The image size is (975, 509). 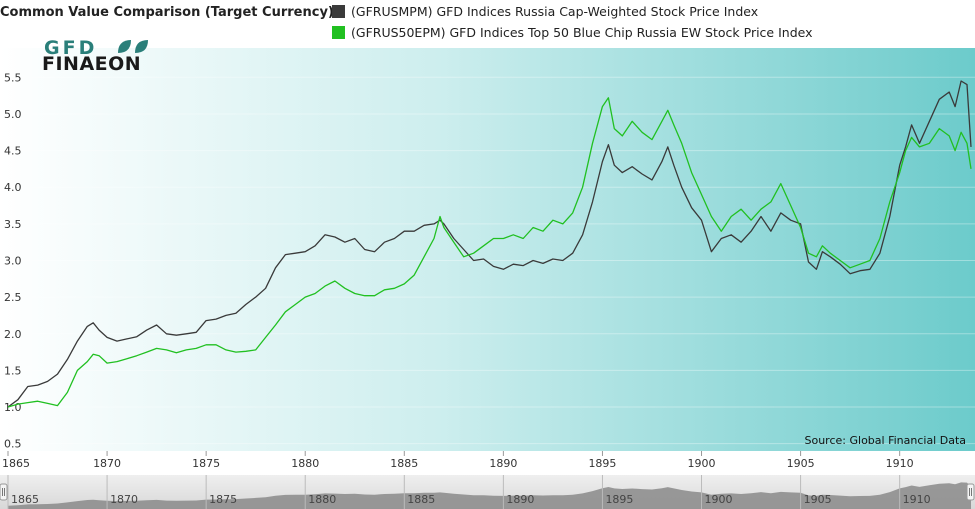 I want to click on legend-swatch-green, so click(x=338, y=32).